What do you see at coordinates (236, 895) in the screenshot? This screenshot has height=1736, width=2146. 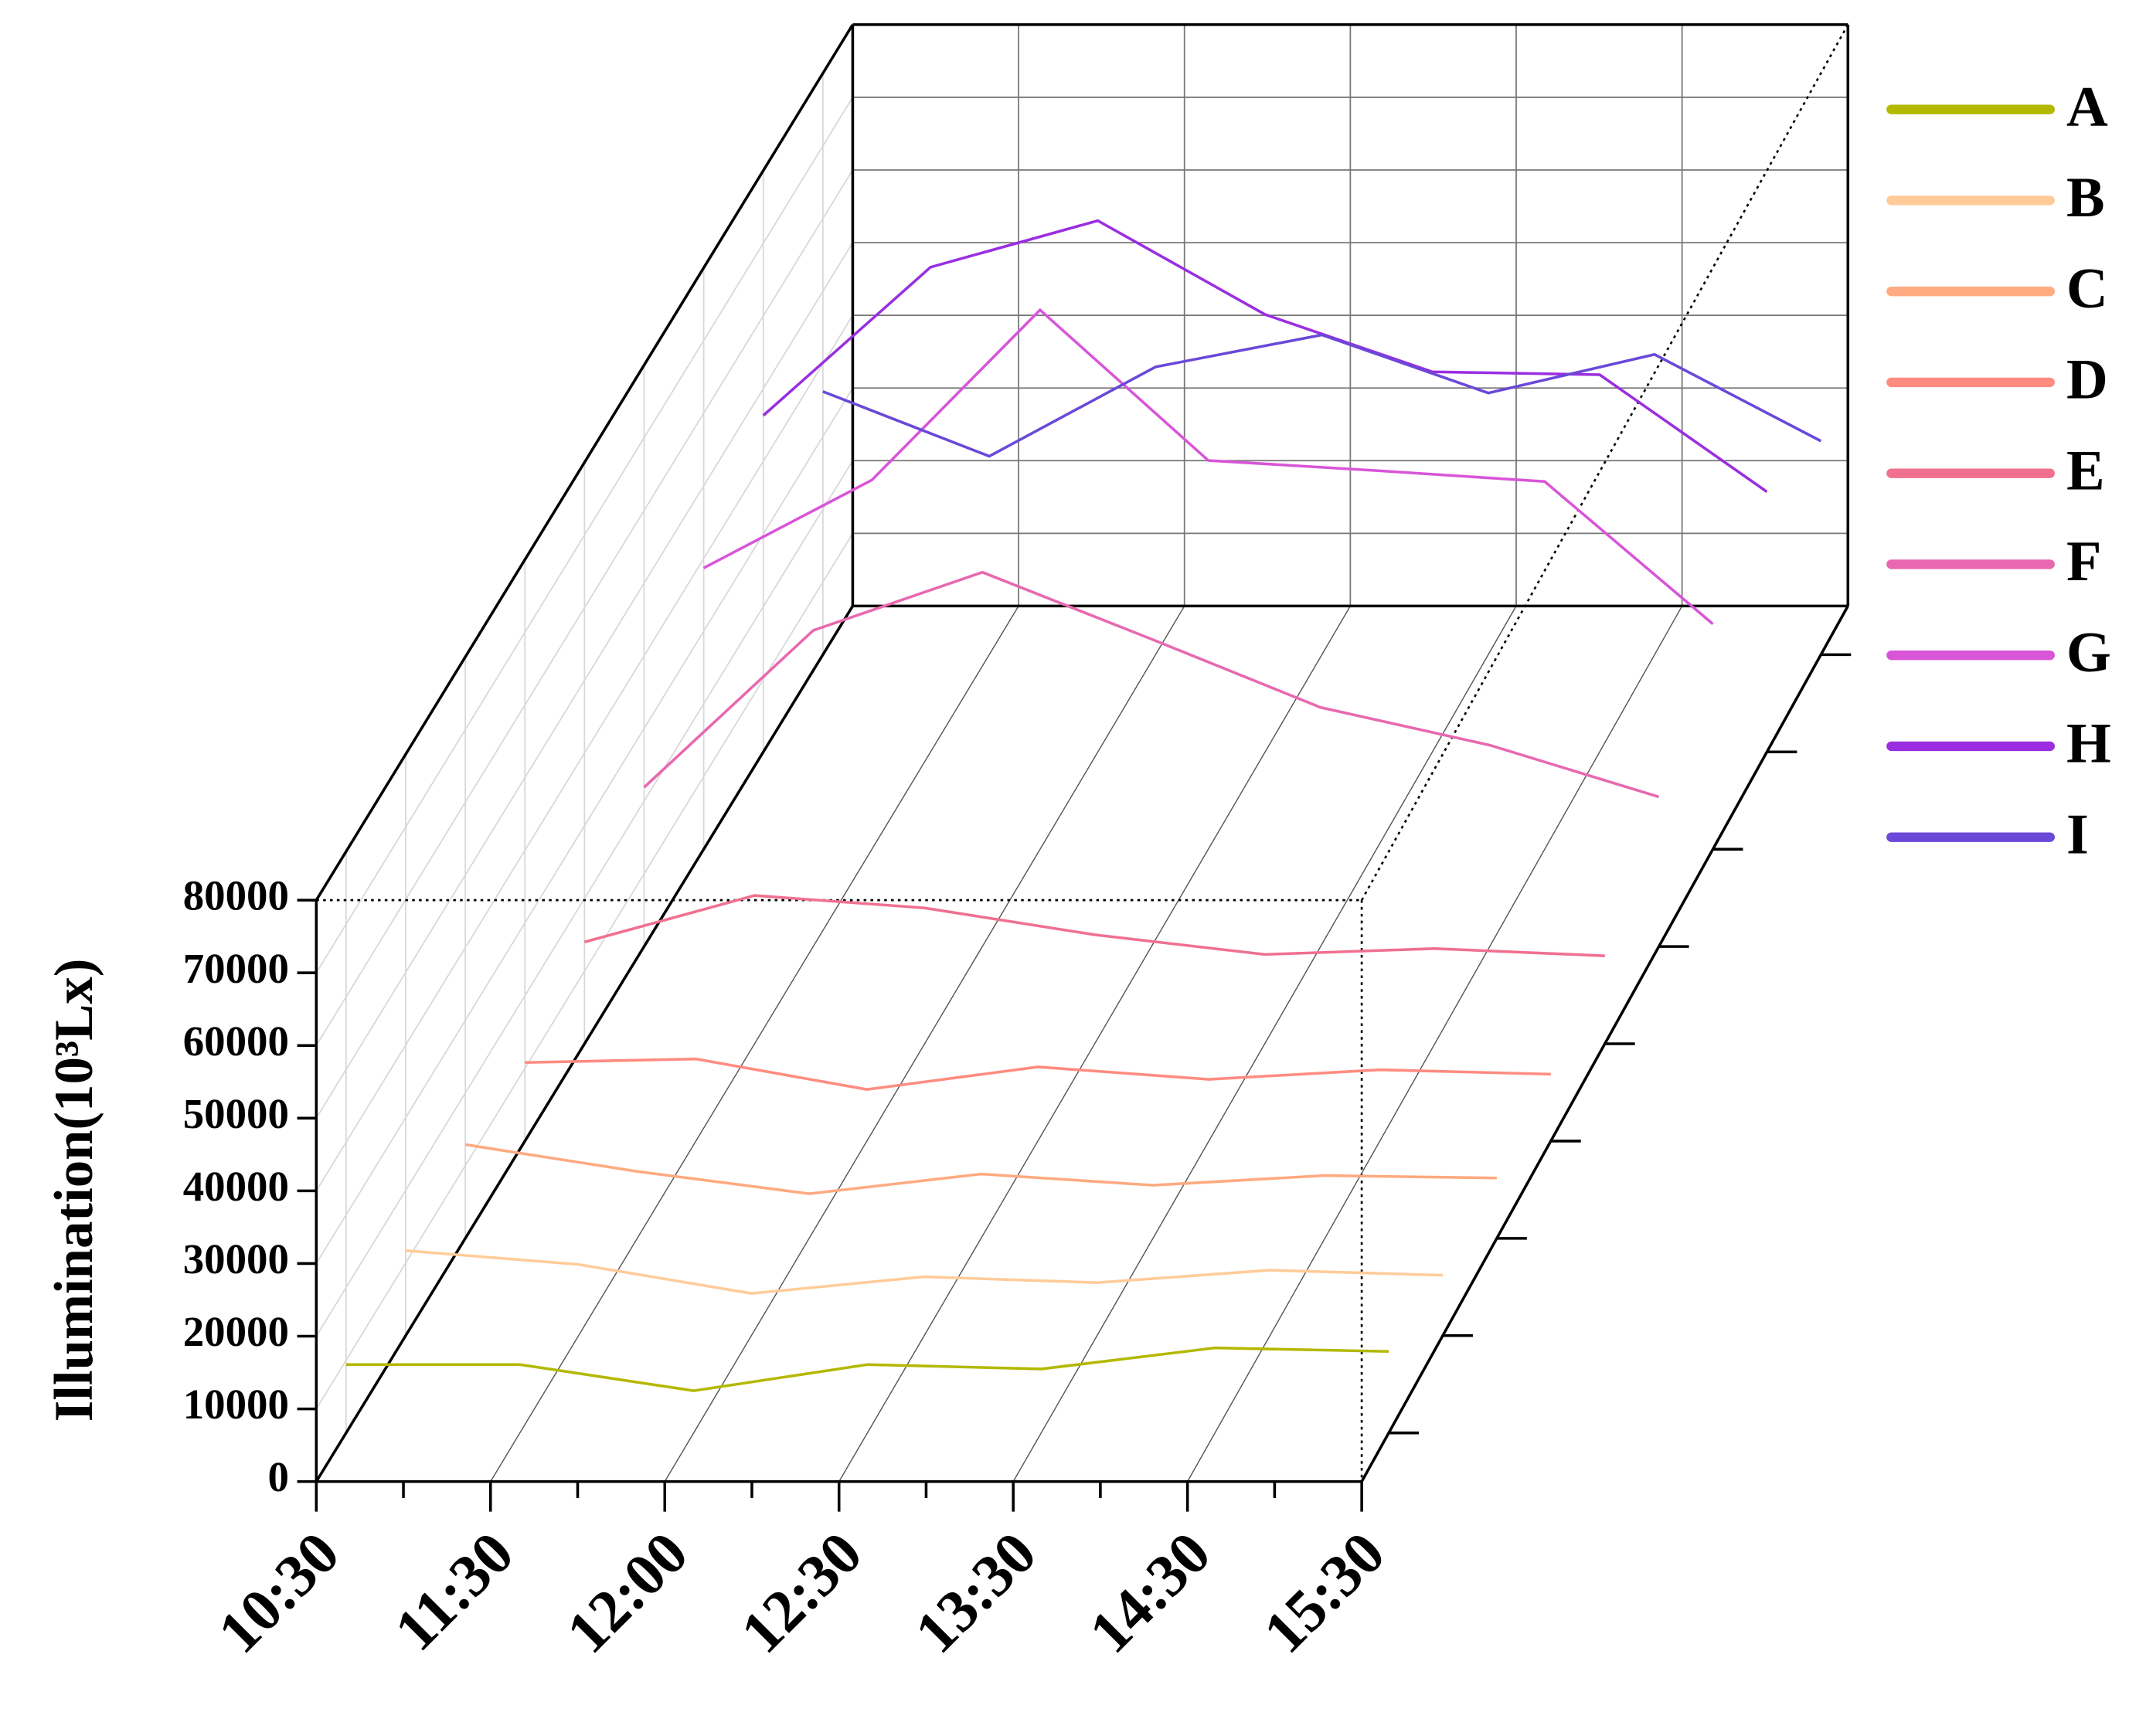 I see `y-tick-label: 80000` at bounding box center [236, 895].